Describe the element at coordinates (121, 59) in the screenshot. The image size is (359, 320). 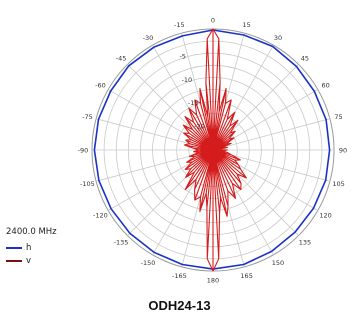
I see `angle-tick-label: -45` at that location.